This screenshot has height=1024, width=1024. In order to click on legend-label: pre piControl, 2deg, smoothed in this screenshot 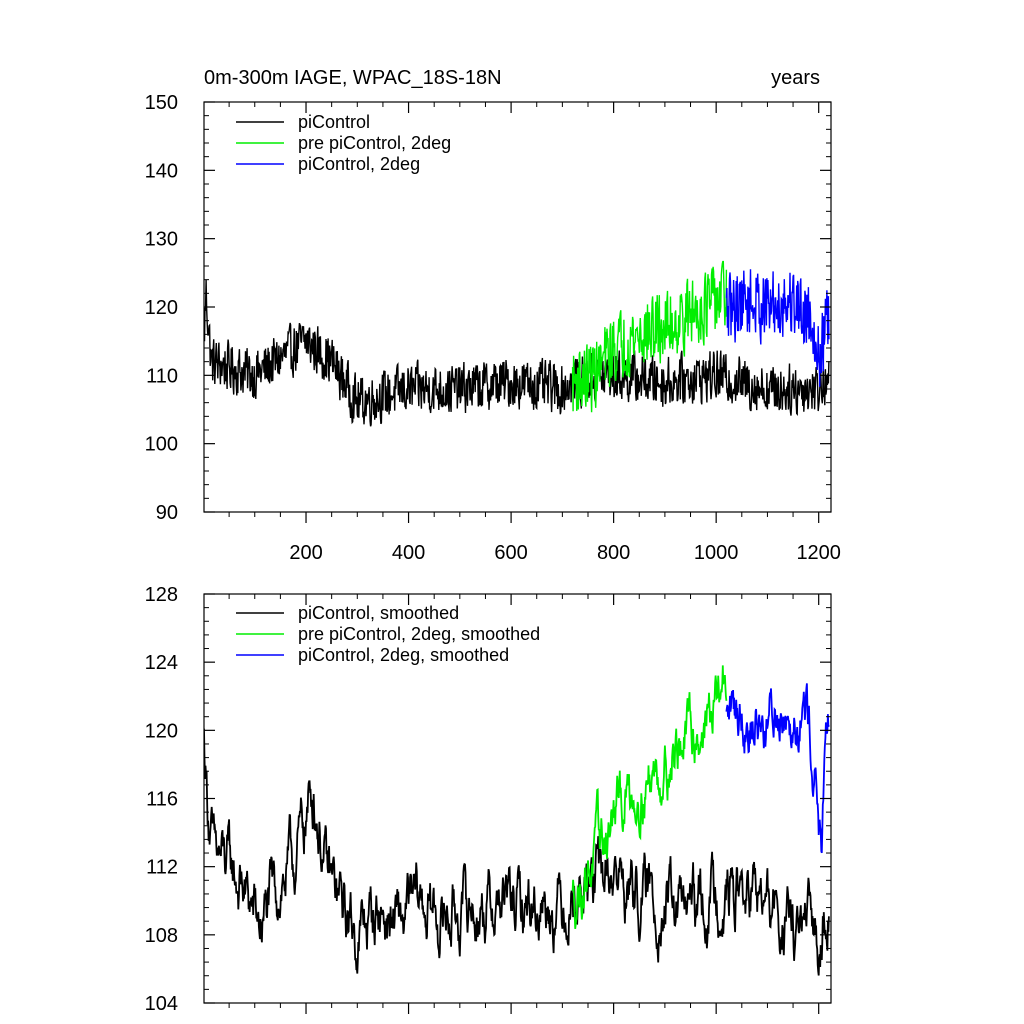, I will do `click(419, 634)`.